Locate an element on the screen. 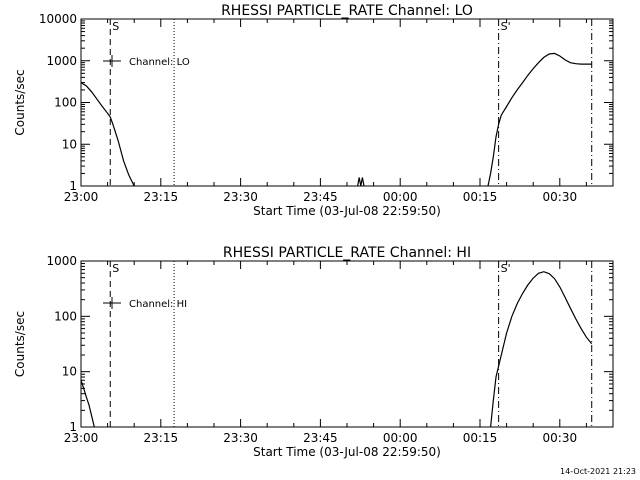 The image size is (640, 480). legend-label: Channel: LO is located at coordinates (159, 62).